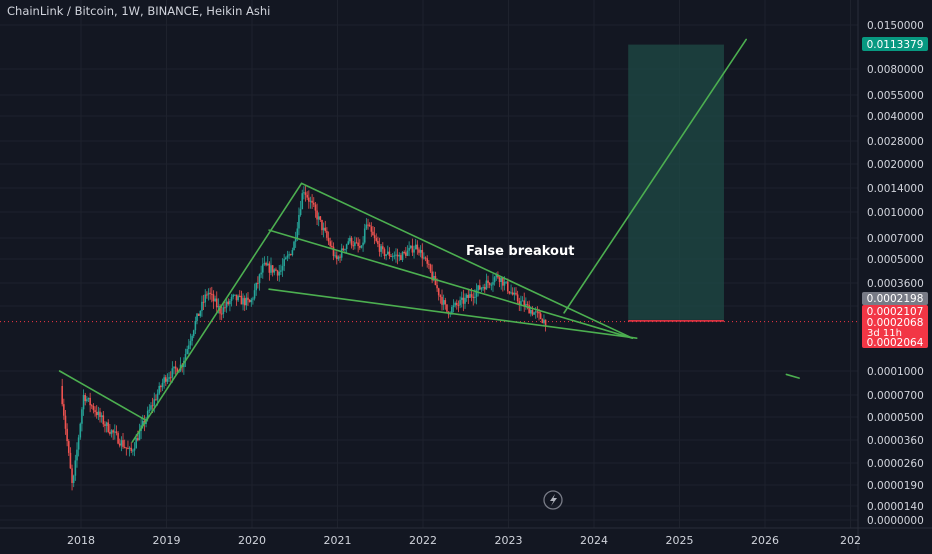 This screenshot has height=554, width=932. I want to click on x-tick-label: 2024, so click(594, 540).